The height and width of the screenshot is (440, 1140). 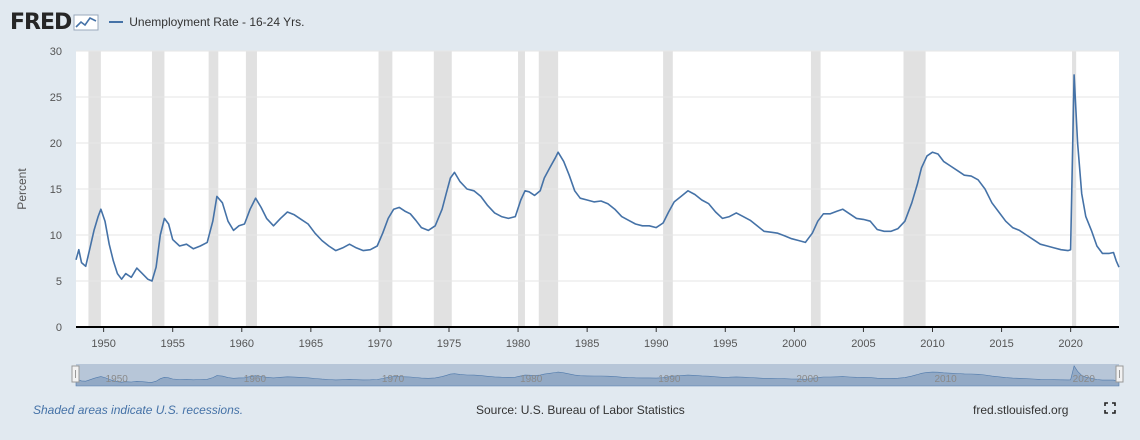 What do you see at coordinates (138, 410) in the screenshot?
I see `recession-note: Shaded areas indicate U.S. recessions.` at bounding box center [138, 410].